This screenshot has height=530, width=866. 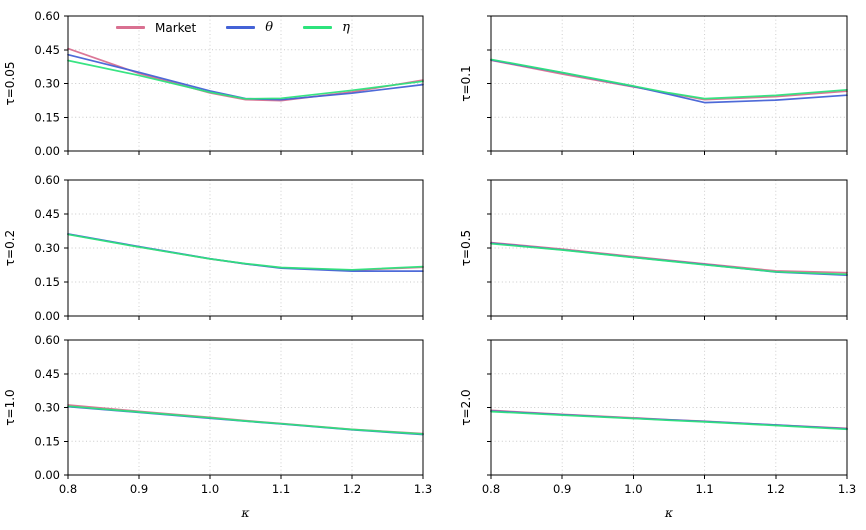 What do you see at coordinates (653, 85) in the screenshot?
I see `panel-tau-0.1: τ=0.1` at bounding box center [653, 85].